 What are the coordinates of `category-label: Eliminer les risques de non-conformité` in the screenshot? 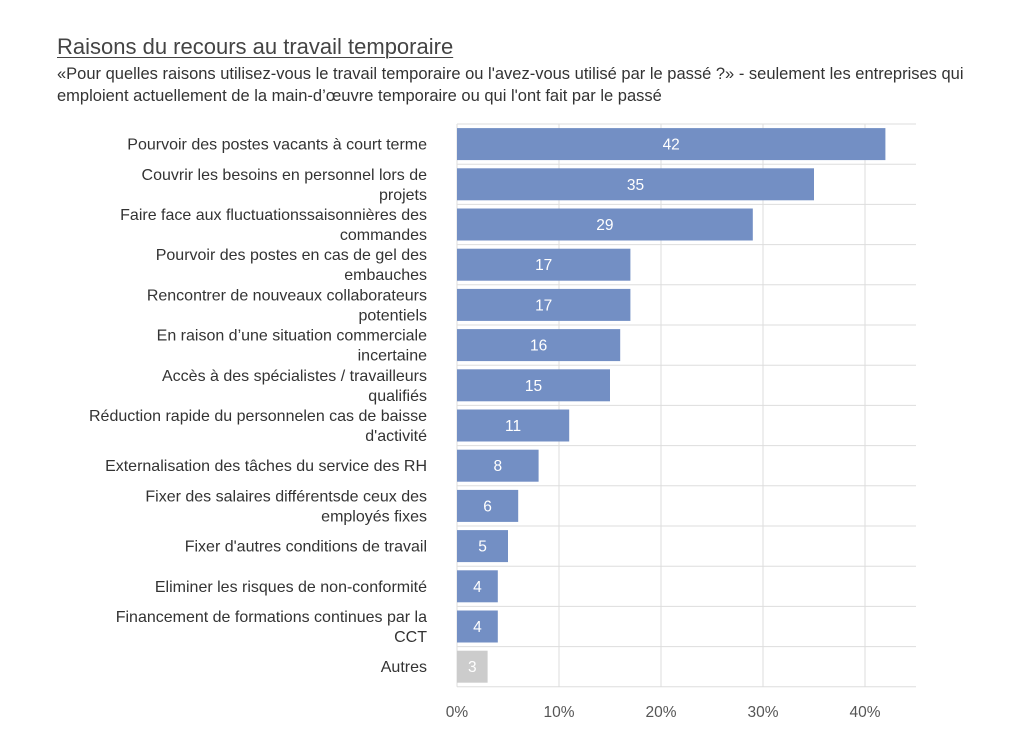 It's located at (291, 587).